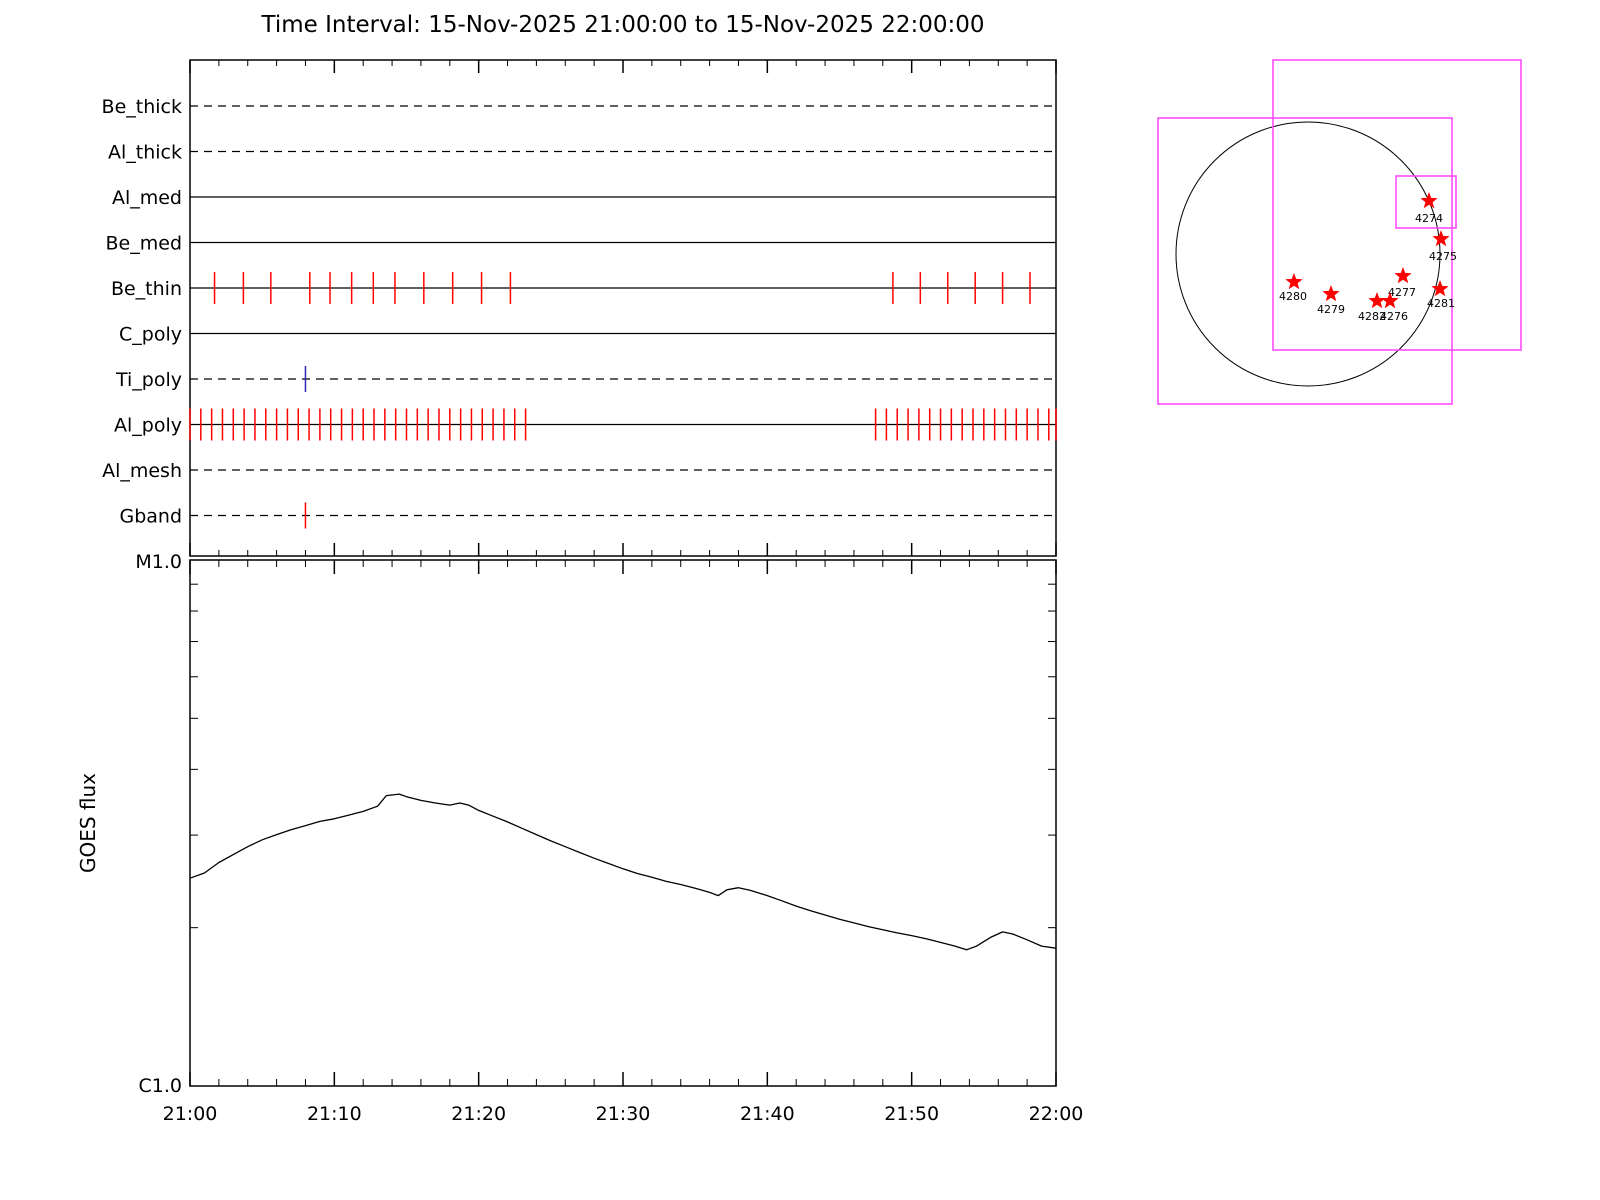 This screenshot has height=1200, width=1600. Describe the element at coordinates (148, 380) in the screenshot. I see `channel-label-ti-poly: Ti_poly` at that location.